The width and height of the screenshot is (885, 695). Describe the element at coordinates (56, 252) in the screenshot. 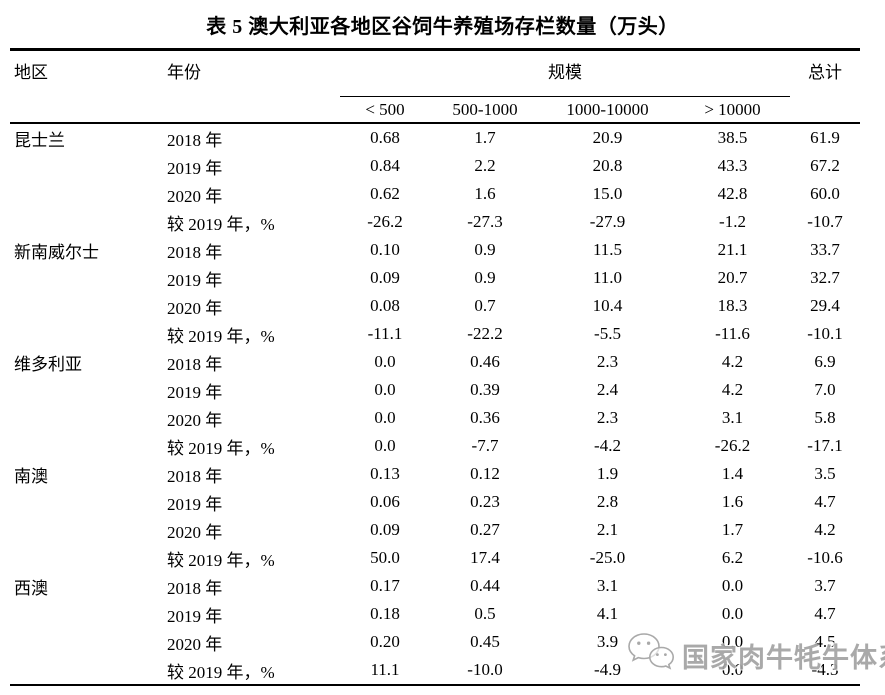

I see `region-cell: 新南威尔士` at that location.